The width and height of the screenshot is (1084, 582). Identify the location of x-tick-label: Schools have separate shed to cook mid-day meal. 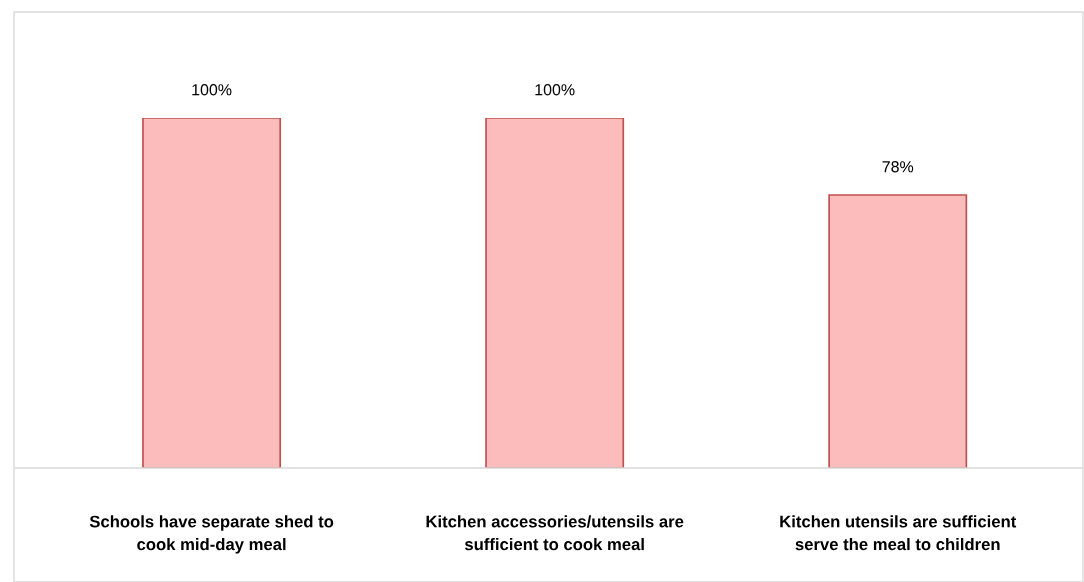
(211, 534).